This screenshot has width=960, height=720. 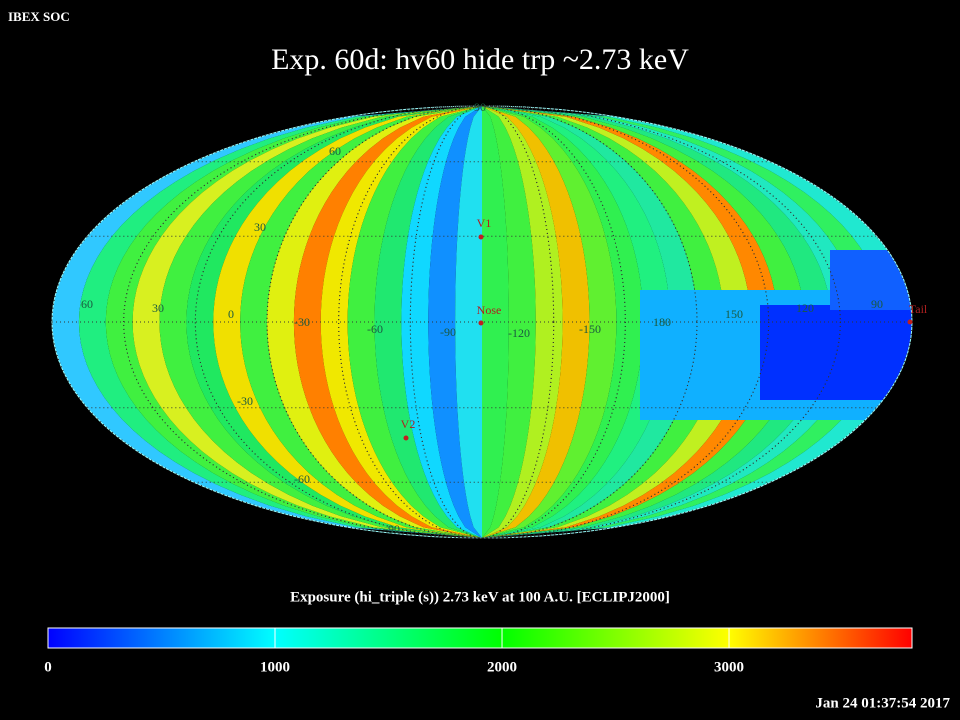 What do you see at coordinates (729, 667) in the screenshot?
I see `colorbar-tick-label: 3000` at bounding box center [729, 667].